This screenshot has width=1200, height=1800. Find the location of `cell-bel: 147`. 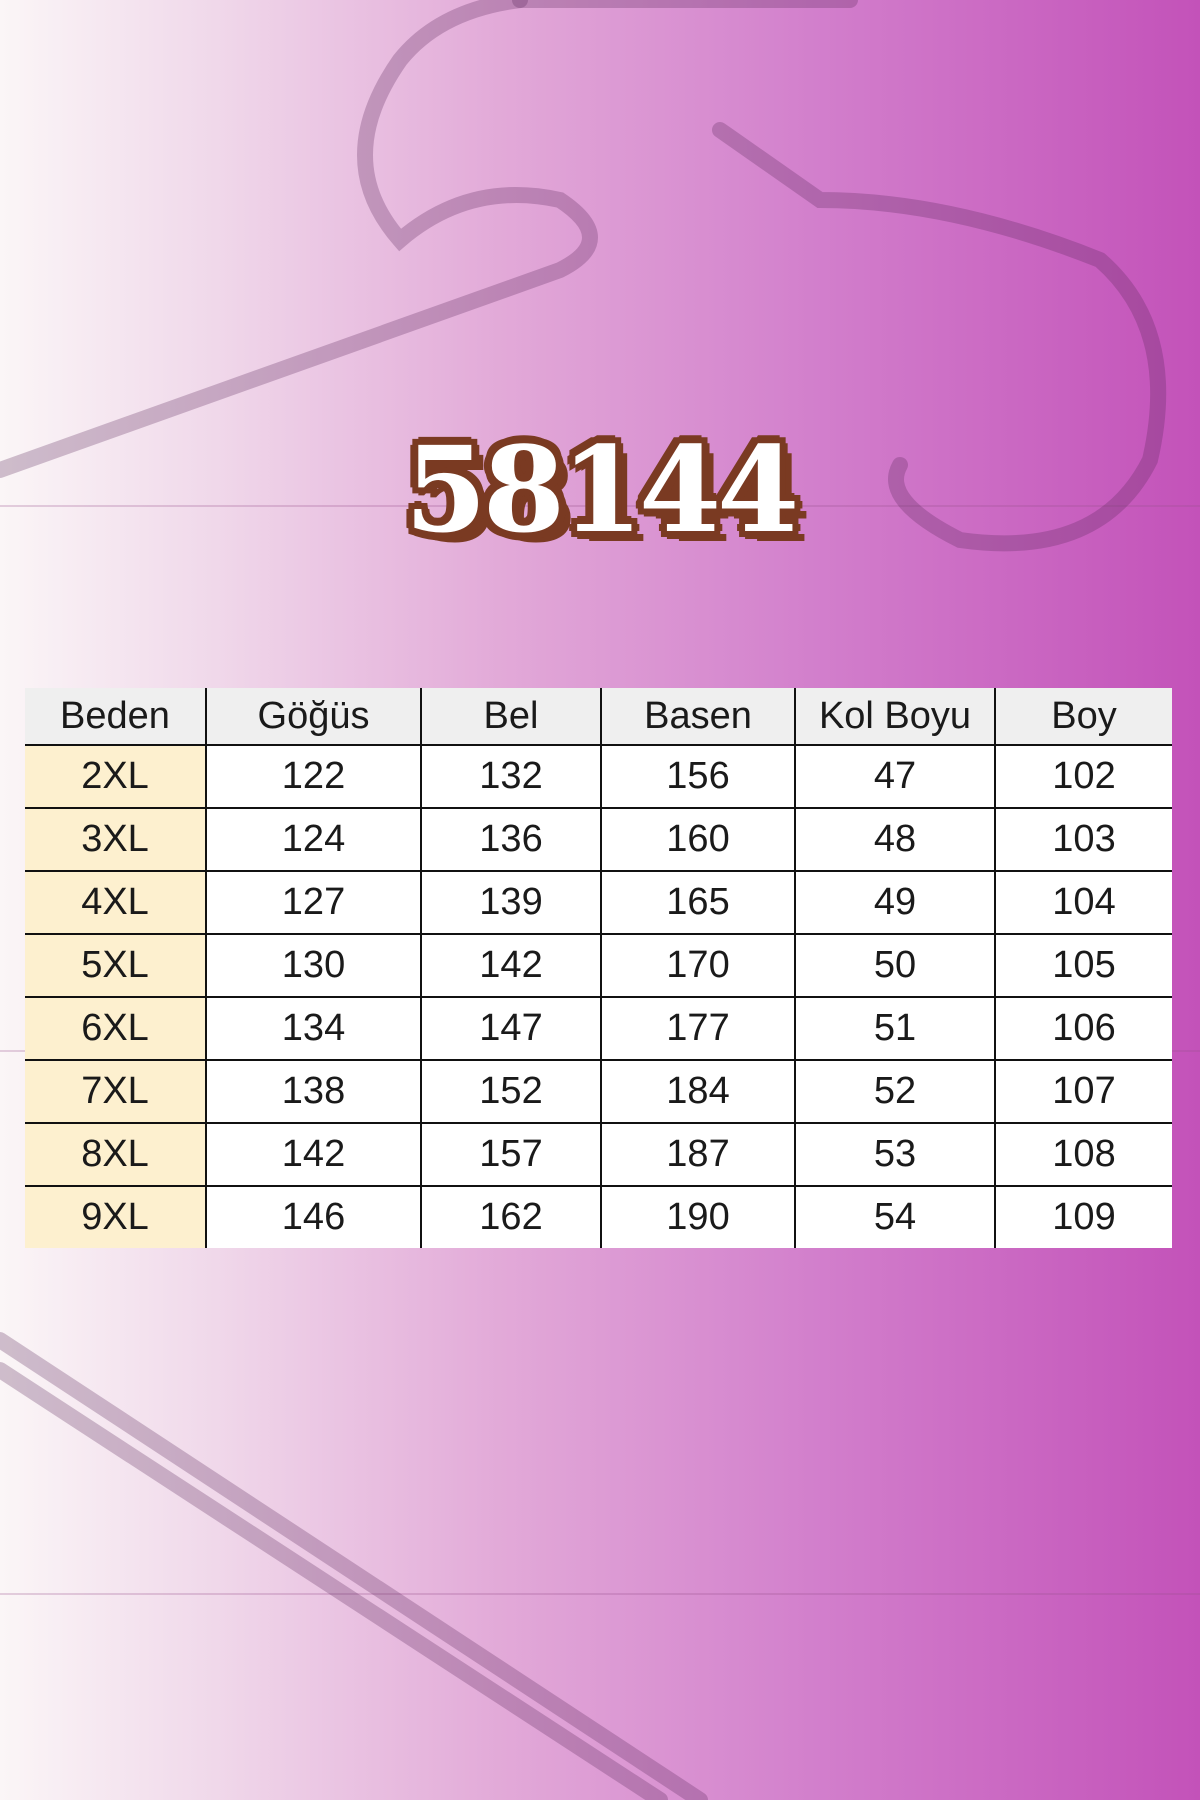

cell-bel: 147 is located at coordinates (511, 1028).